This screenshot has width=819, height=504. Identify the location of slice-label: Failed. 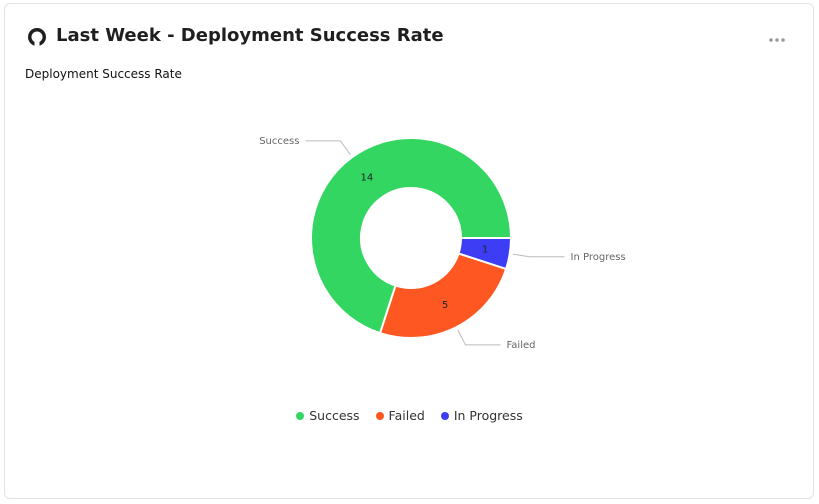
(520, 345).